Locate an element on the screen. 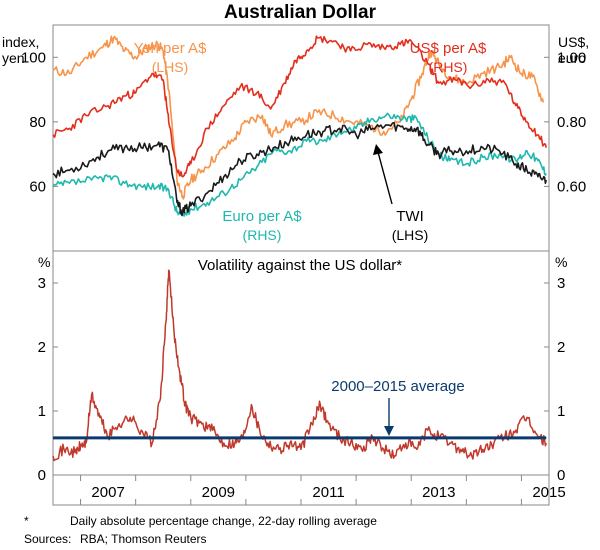 Image resolution: width=600 pixels, height=550 pixels. left-axis-label-line2: yen is located at coordinates (13, 58).